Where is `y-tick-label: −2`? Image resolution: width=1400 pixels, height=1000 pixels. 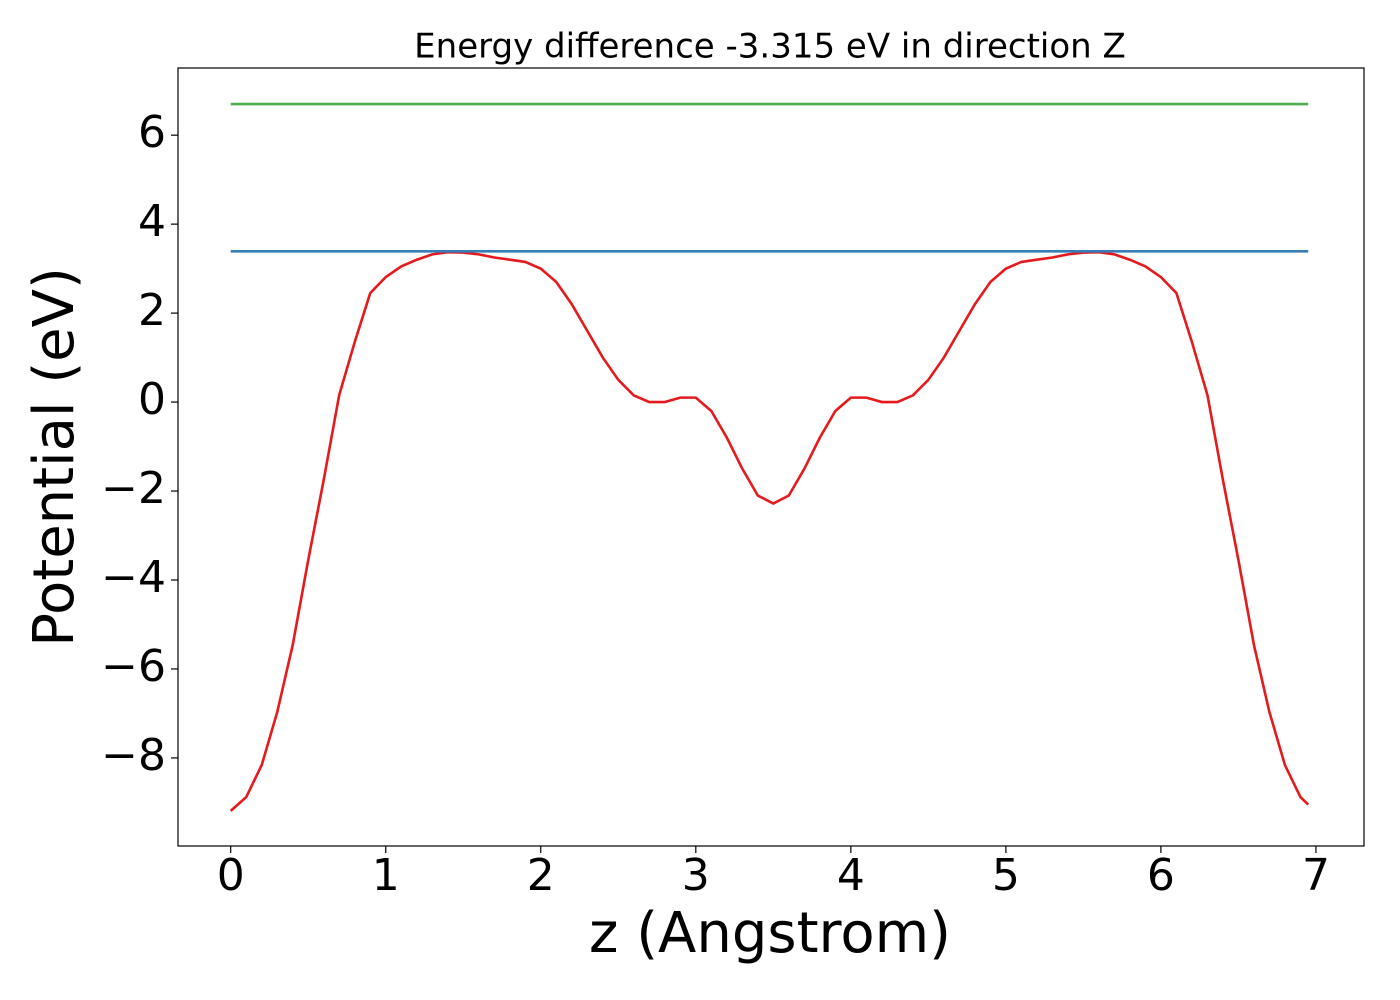
y-tick-label: −2 is located at coordinates (133, 488).